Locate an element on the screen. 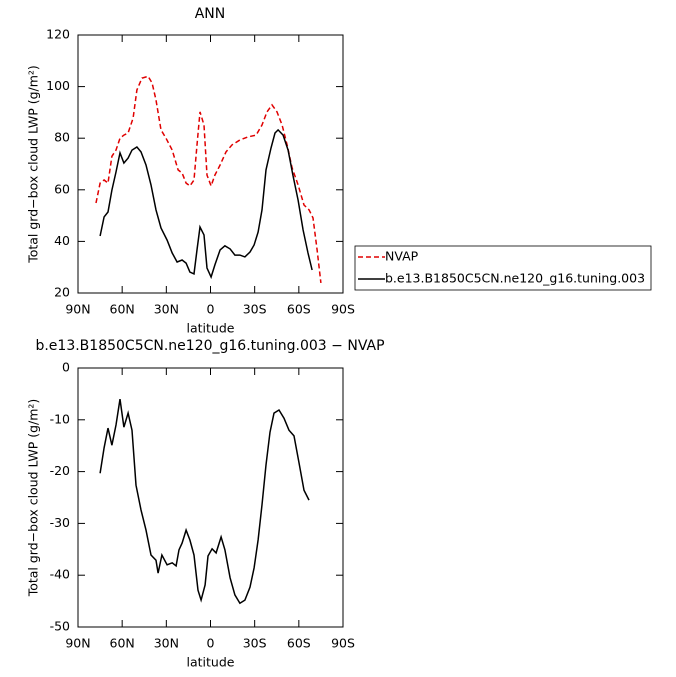 The width and height of the screenshot is (676, 677). legend-box is located at coordinates (503, 268).